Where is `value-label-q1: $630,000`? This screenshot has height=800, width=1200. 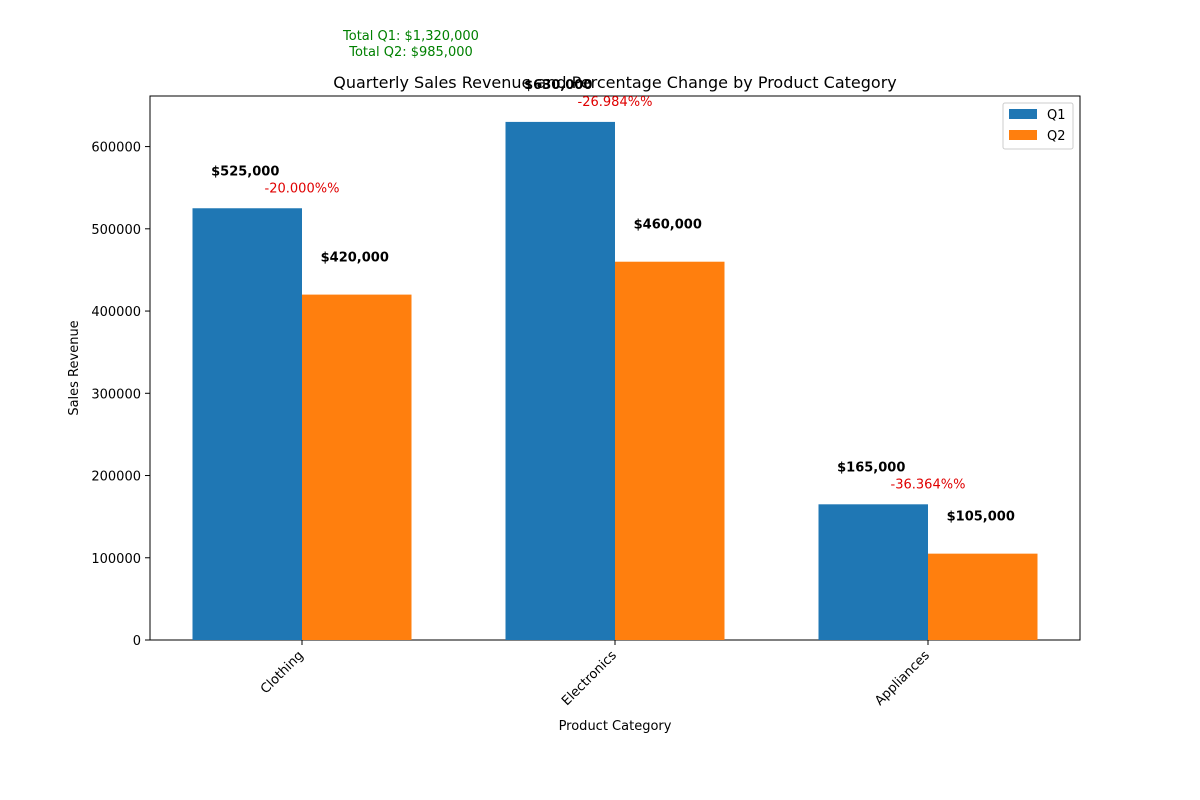
value-label-q1: $630,000 is located at coordinates (558, 85).